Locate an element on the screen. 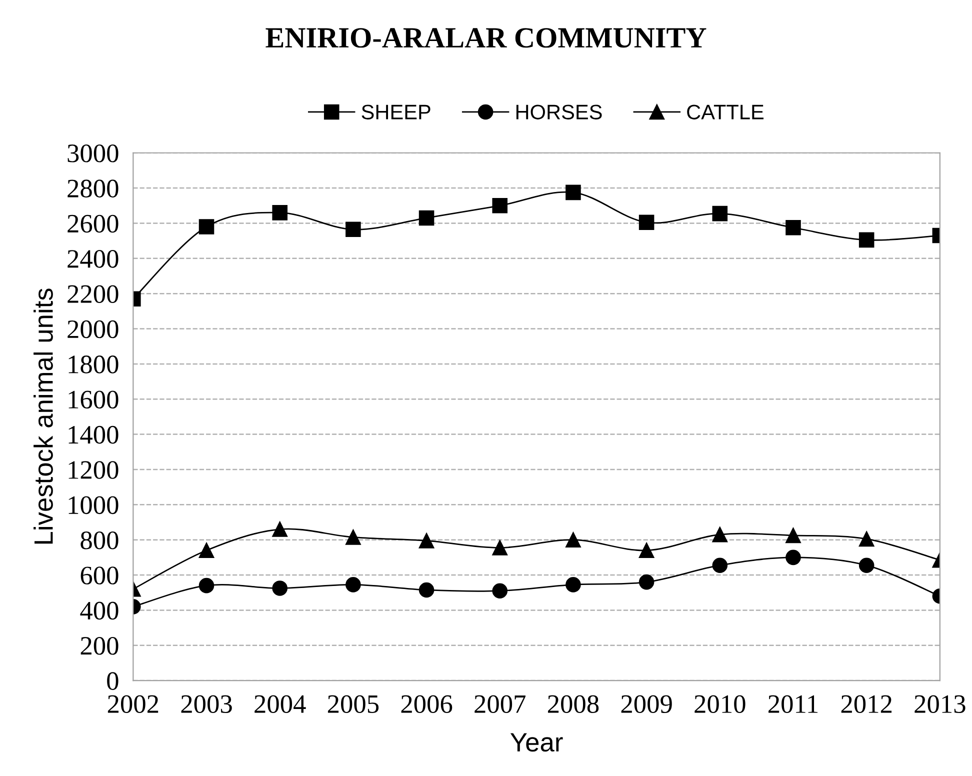  y-tick-label: 1800 is located at coordinates (93, 365).